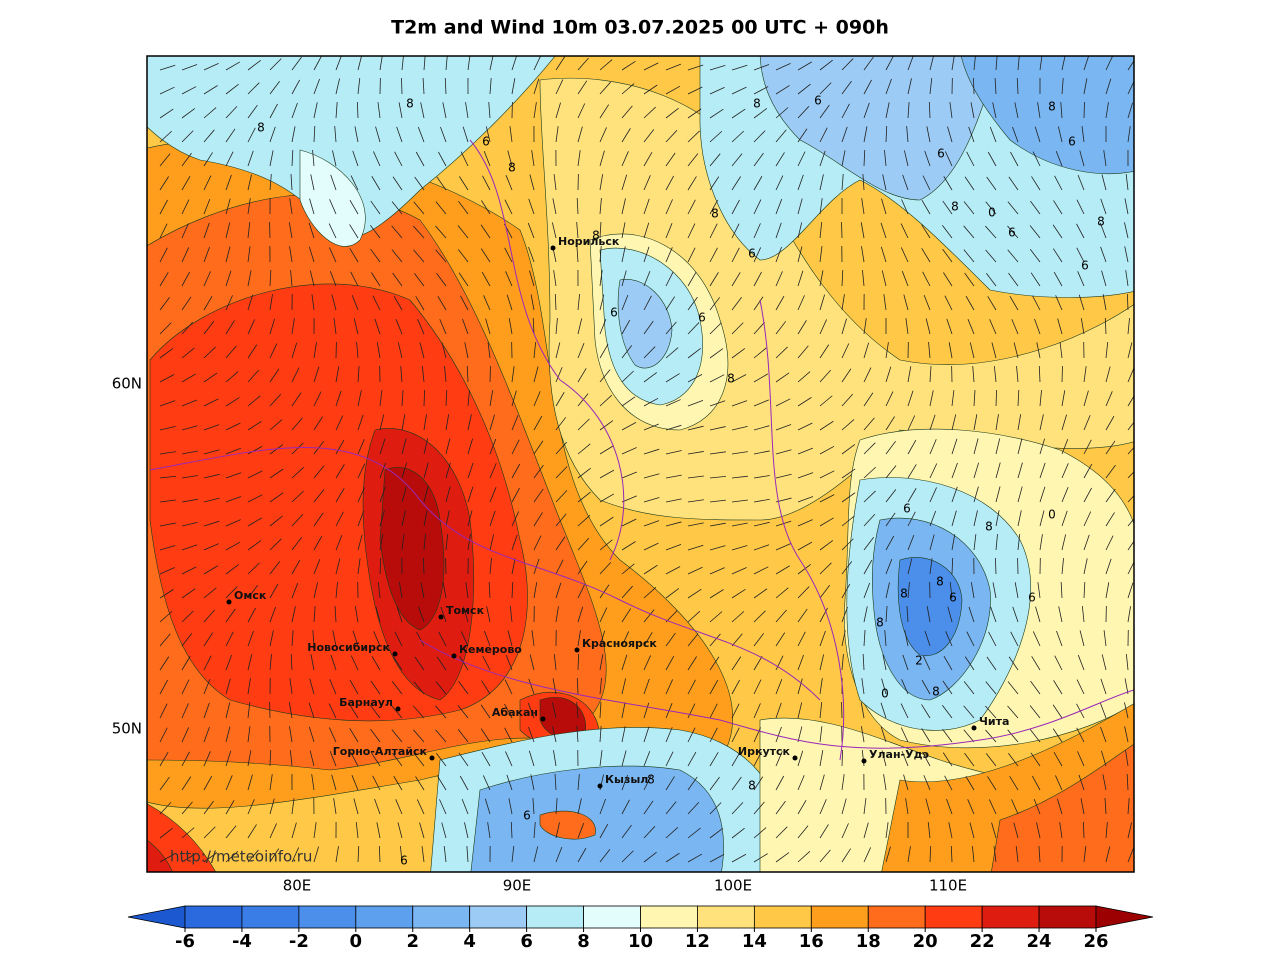  What do you see at coordinates (589, 241) in the screenshot?
I see `city-label: Норильск` at bounding box center [589, 241].